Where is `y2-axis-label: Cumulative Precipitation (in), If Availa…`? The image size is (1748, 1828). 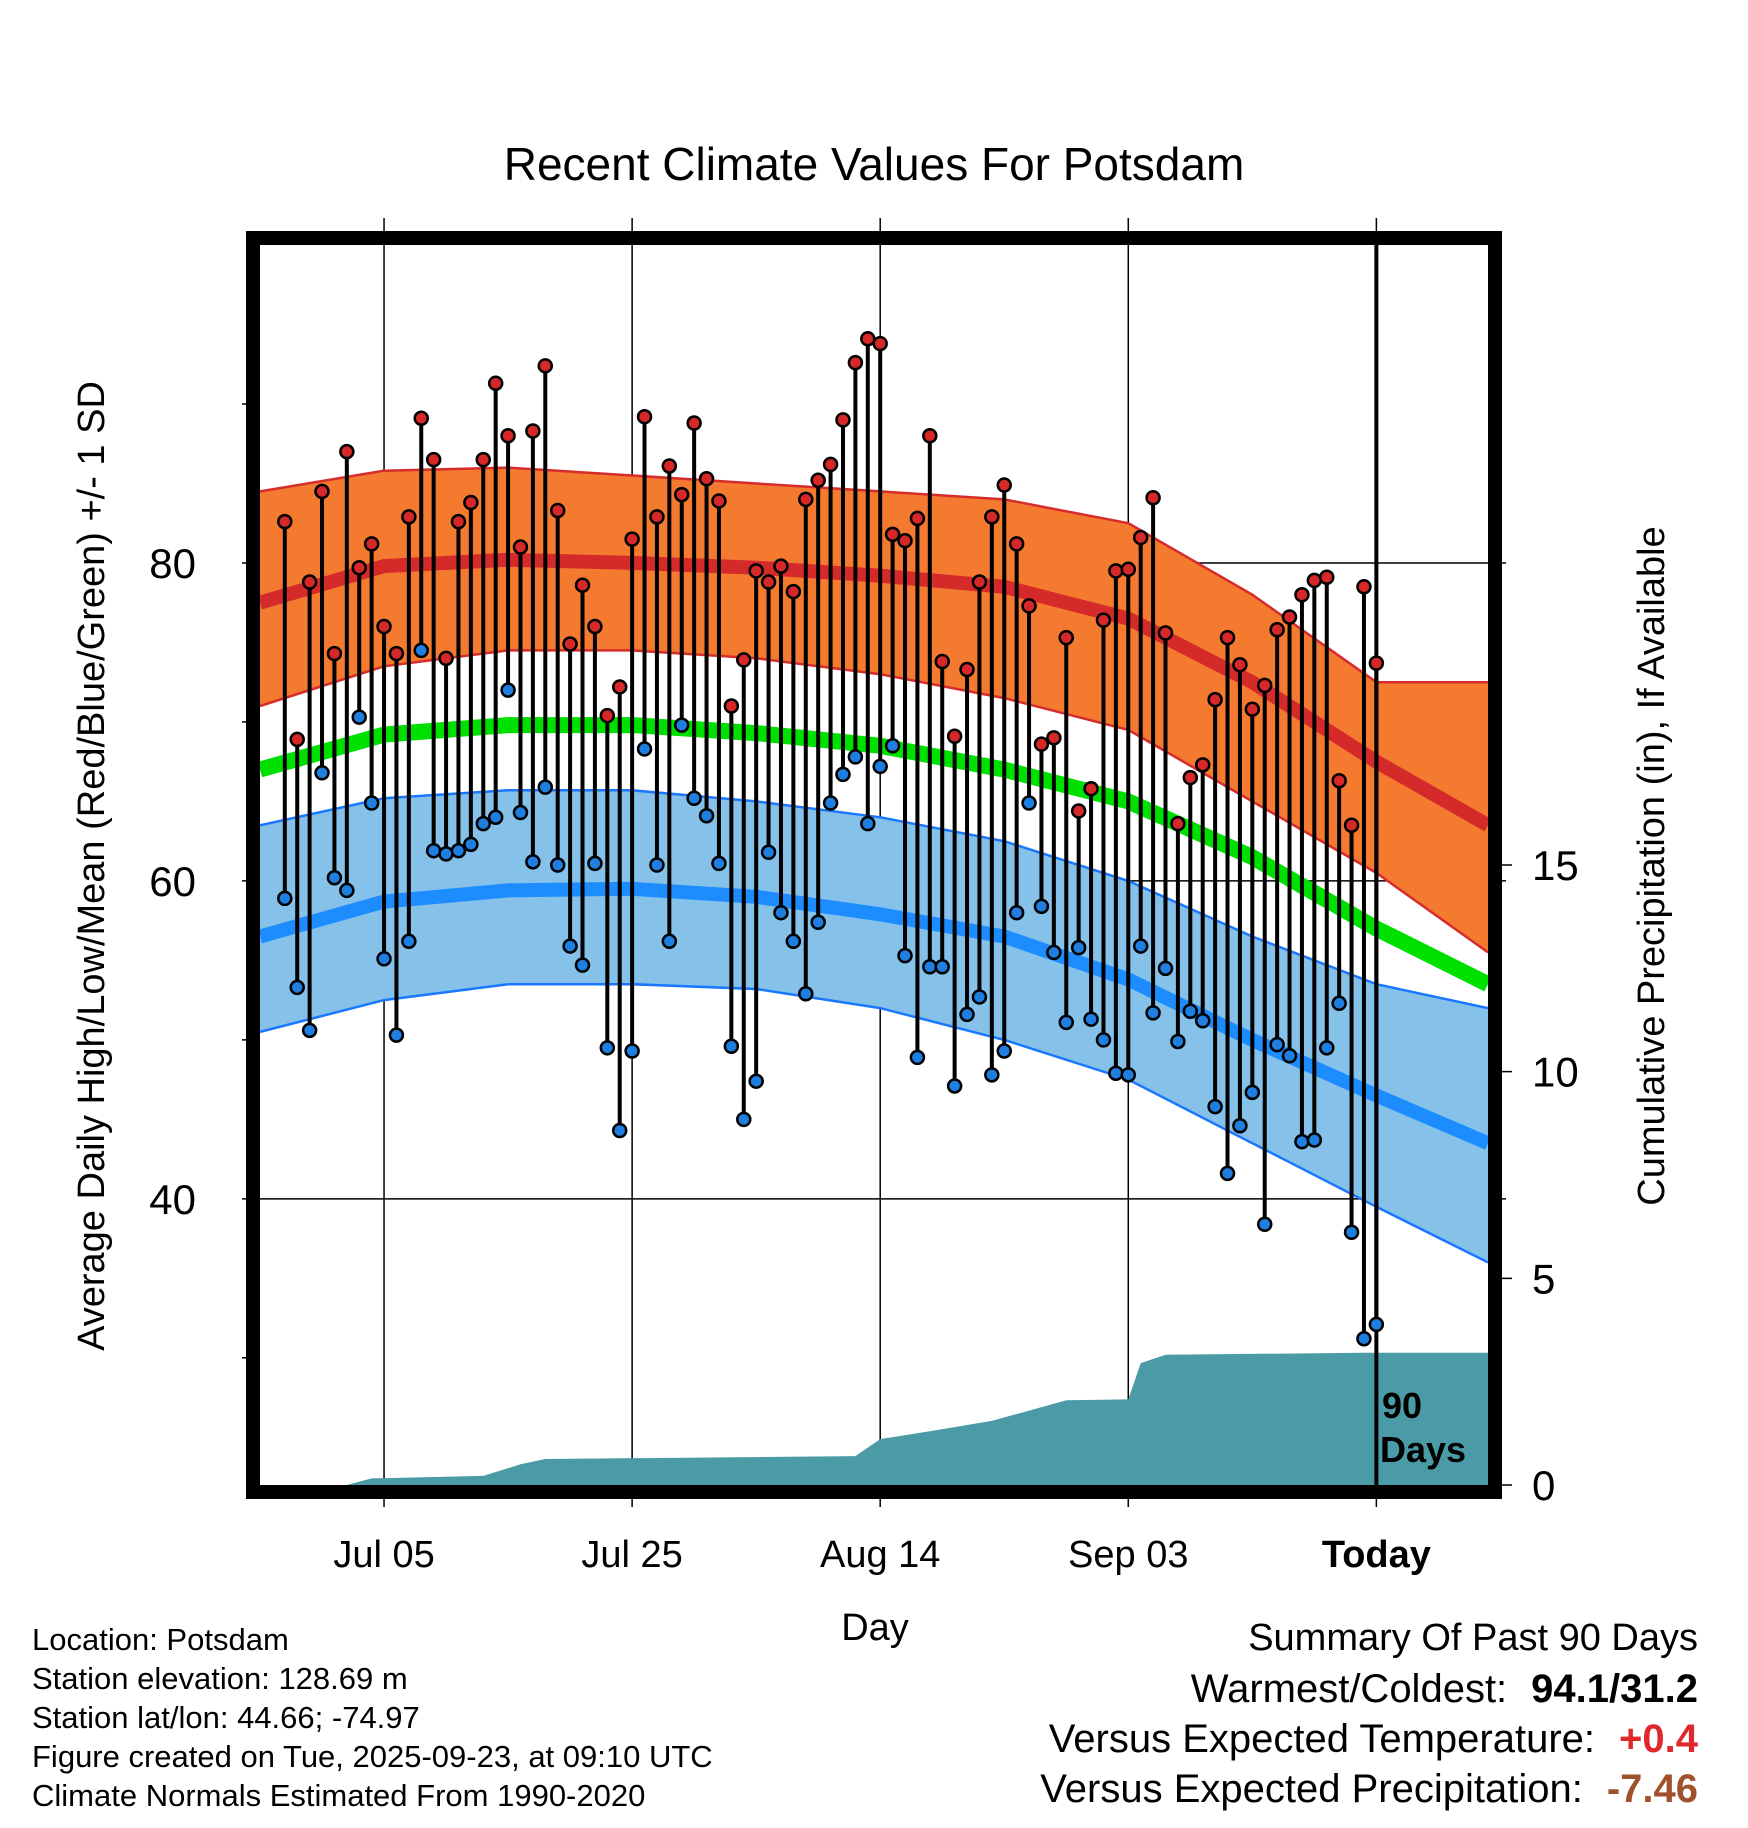 y2-axis-label: Cumulative Precipitation (in), If Availa… is located at coordinates (1652, 865).